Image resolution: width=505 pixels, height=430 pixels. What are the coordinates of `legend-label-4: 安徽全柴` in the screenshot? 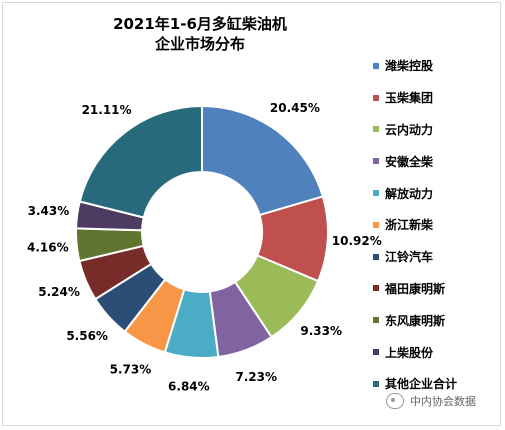 It's located at (409, 161).